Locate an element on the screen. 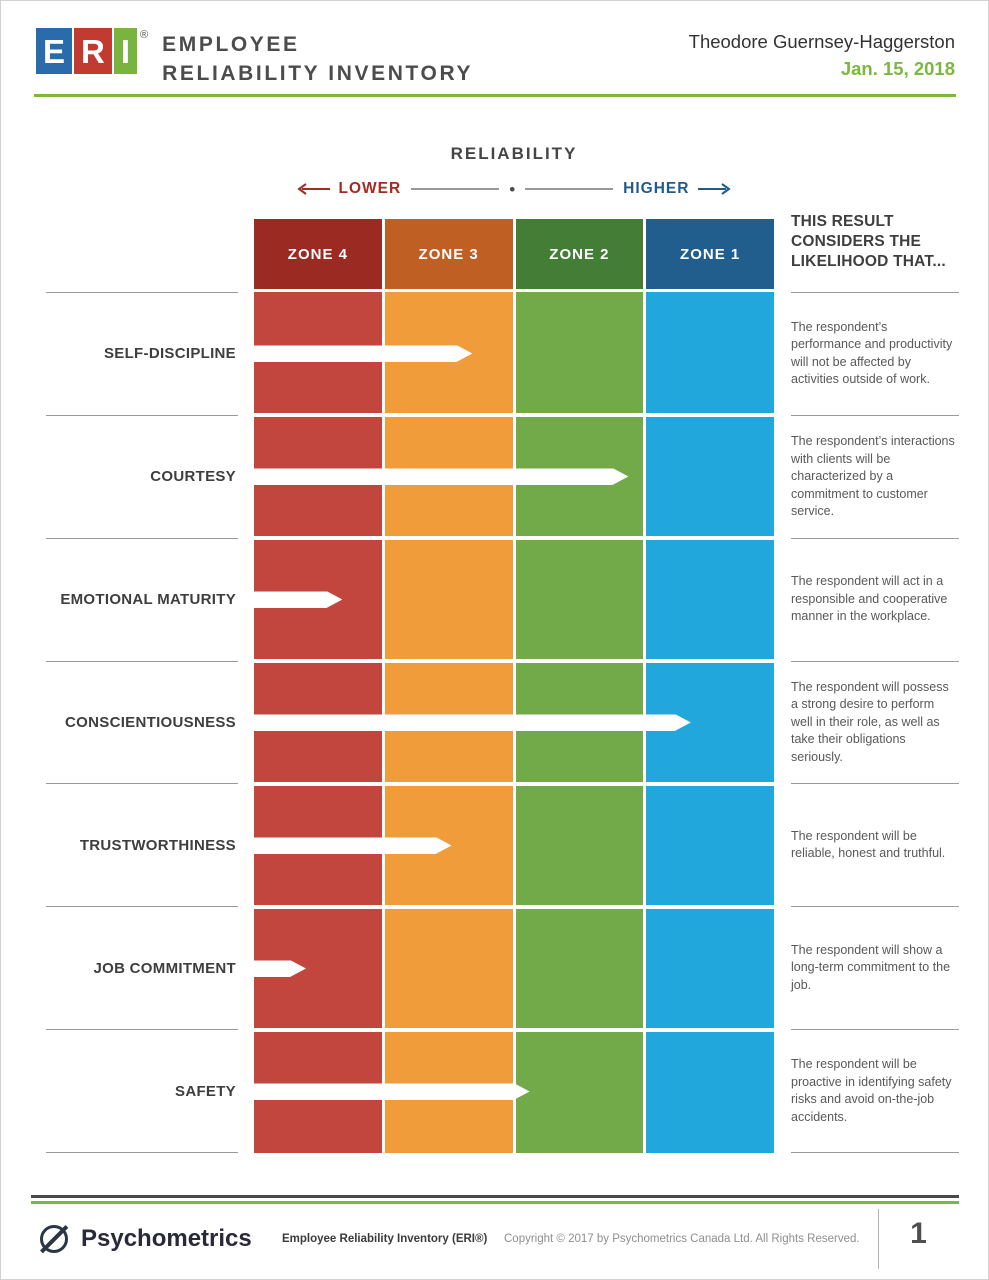  report-title: EMPLOYEE RELIABILITY INVENTORY is located at coordinates (317, 59).